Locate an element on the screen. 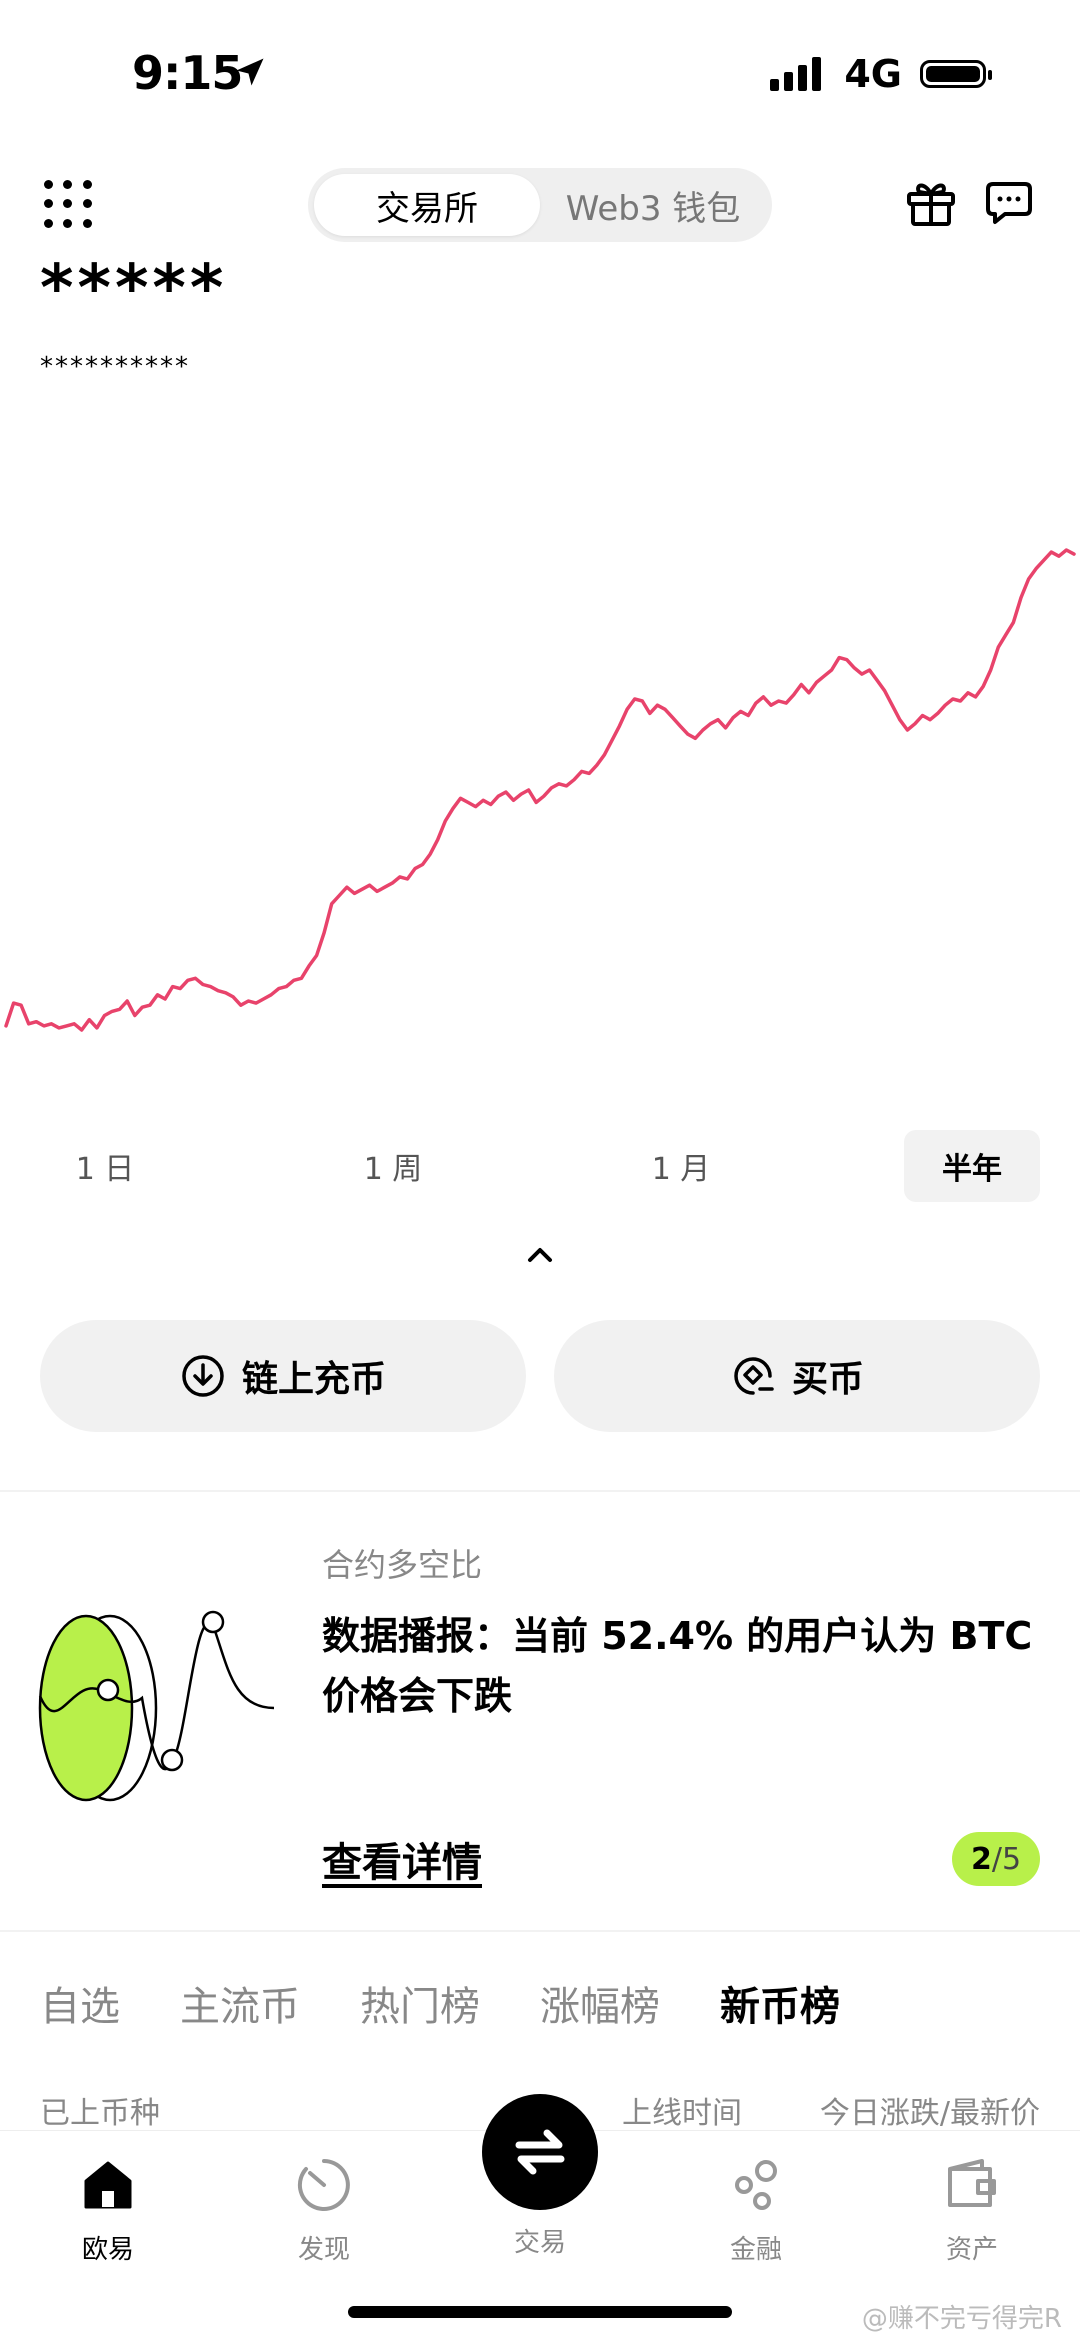 Image resolution: width=1080 pixels, height=2342 pixels. tab-exchange: 交易所 is located at coordinates (427, 205).